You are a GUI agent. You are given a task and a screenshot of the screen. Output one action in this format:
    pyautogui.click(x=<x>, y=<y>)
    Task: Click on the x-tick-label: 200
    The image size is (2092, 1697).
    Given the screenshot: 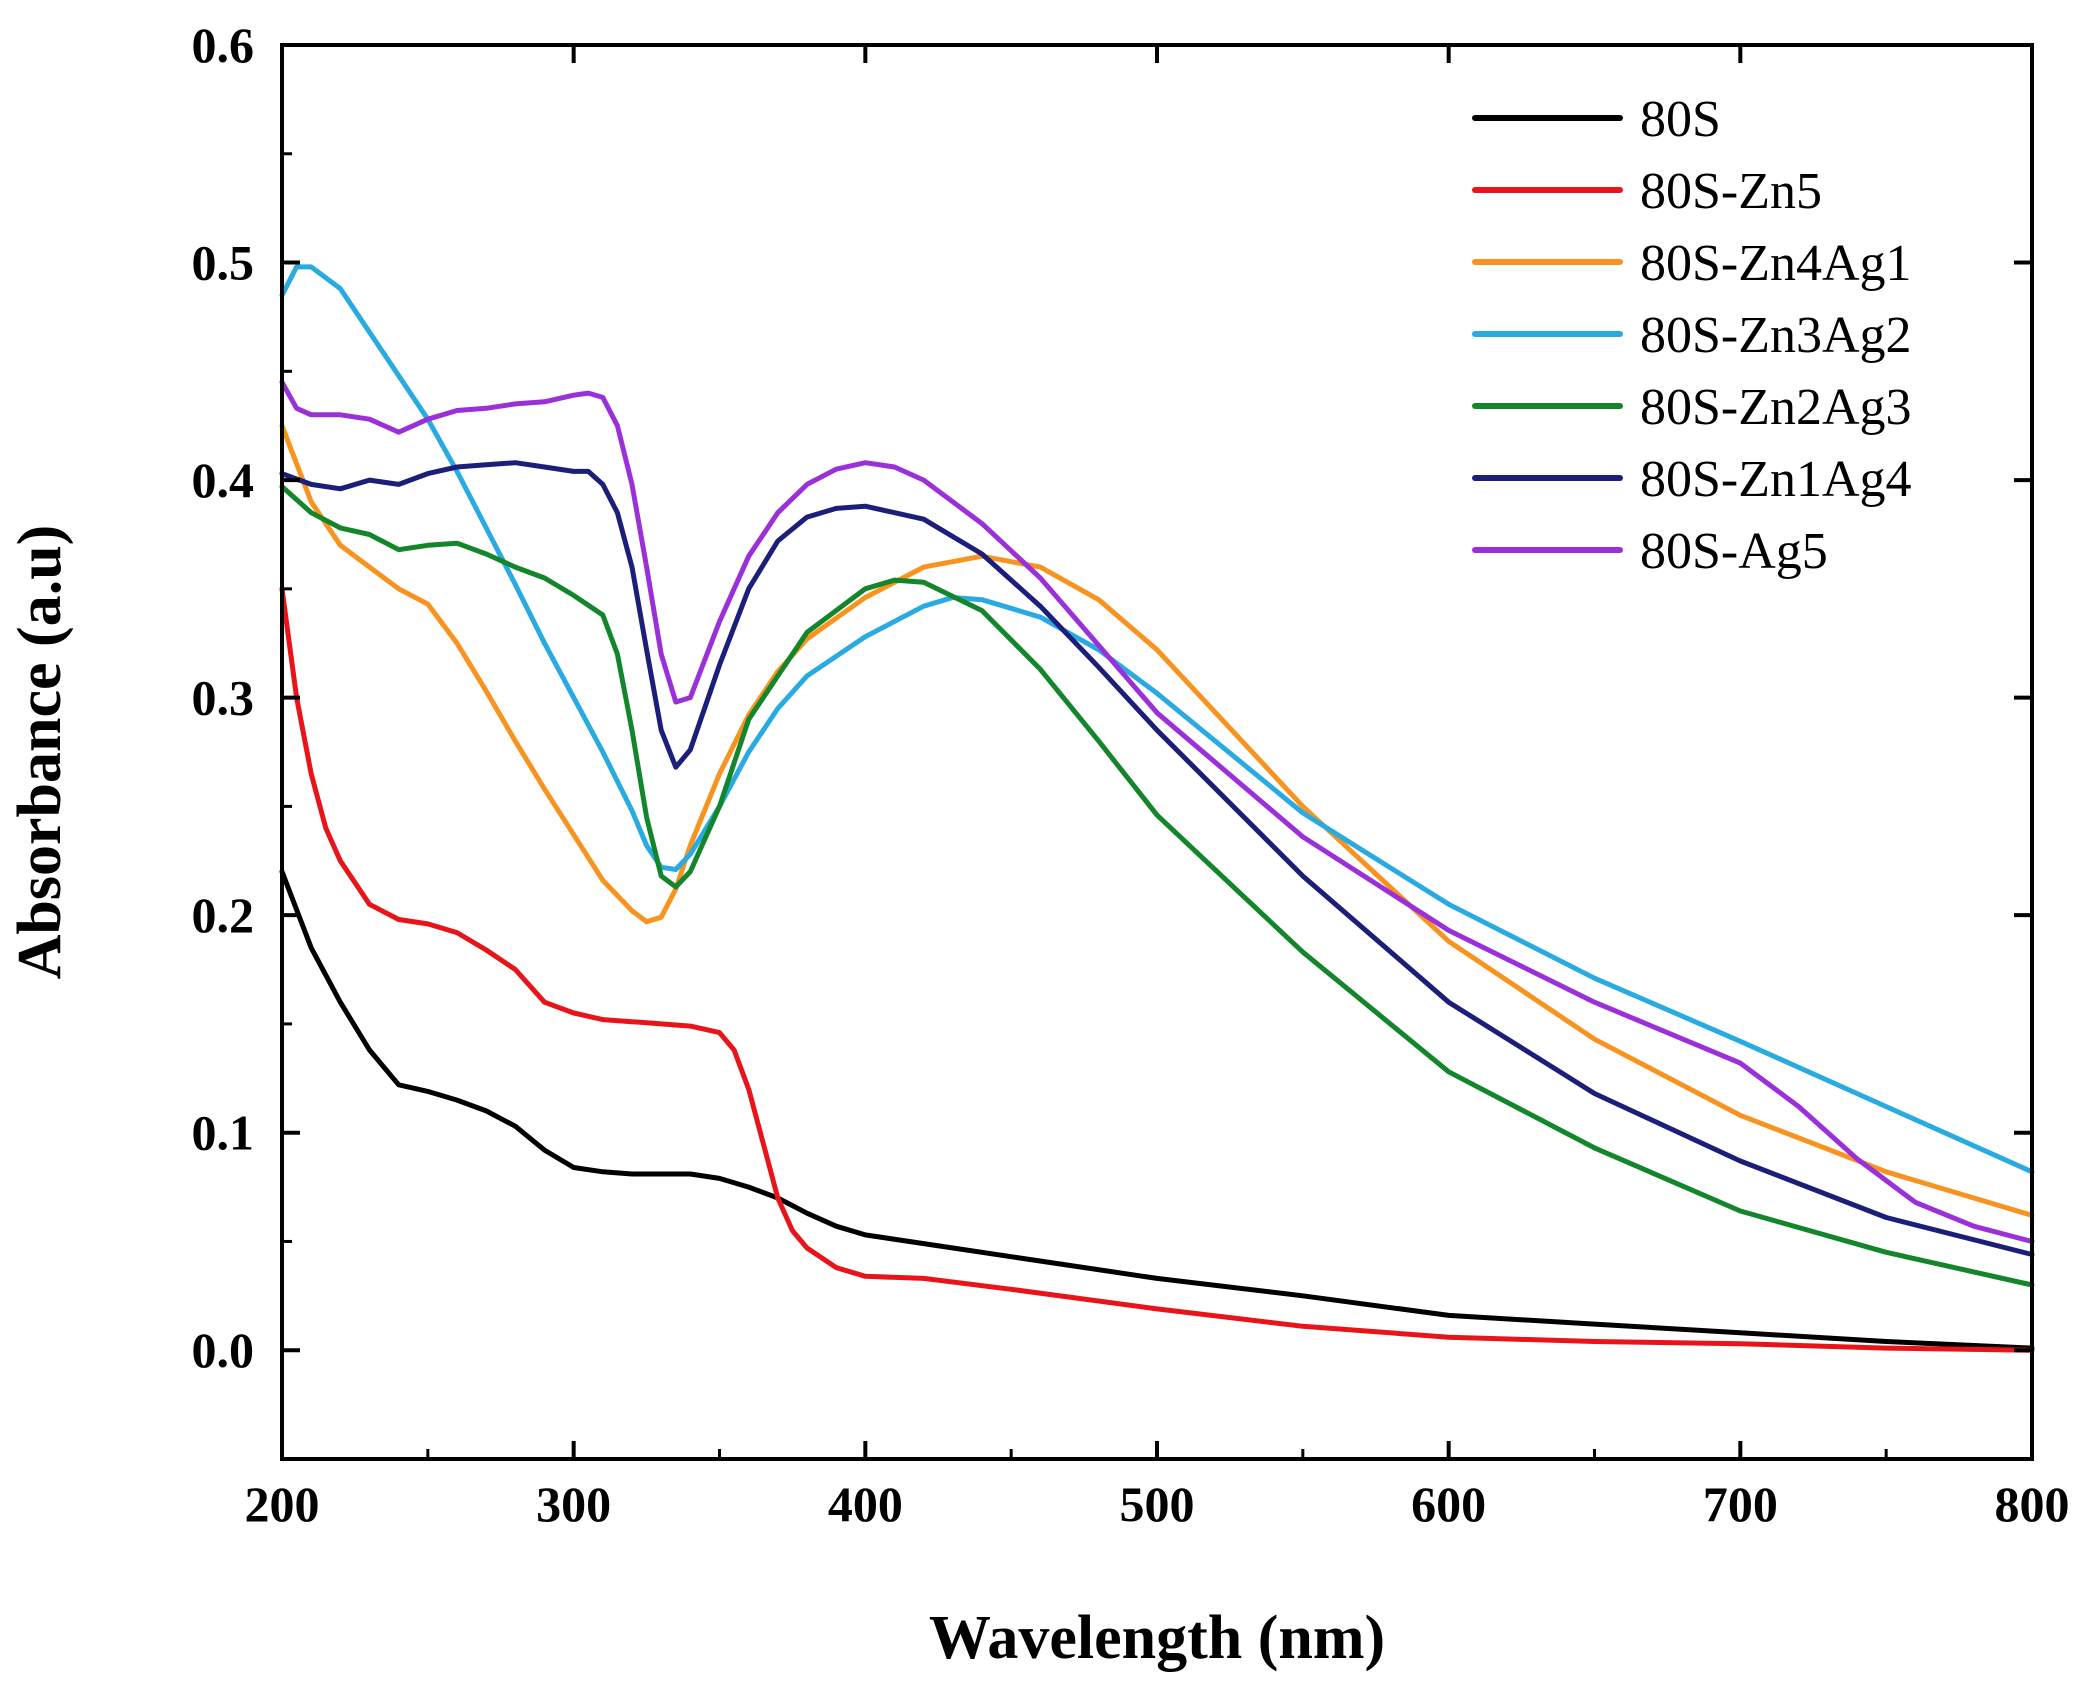 What is the action you would take?
    pyautogui.click(x=282, y=1504)
    